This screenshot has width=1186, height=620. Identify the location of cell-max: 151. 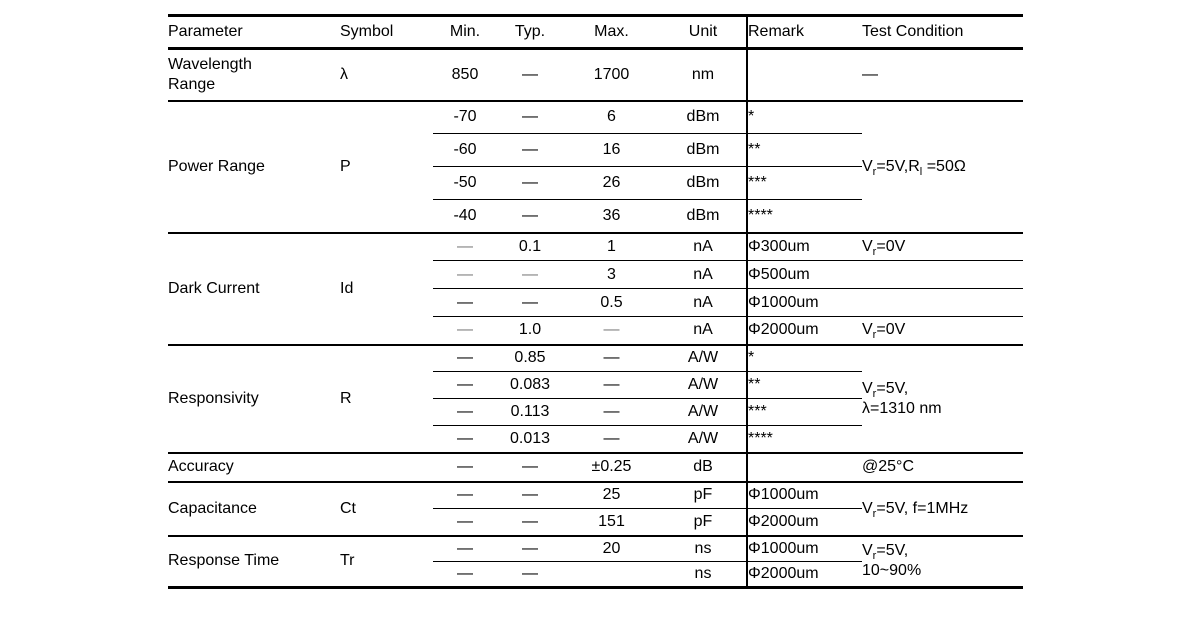
(611, 522).